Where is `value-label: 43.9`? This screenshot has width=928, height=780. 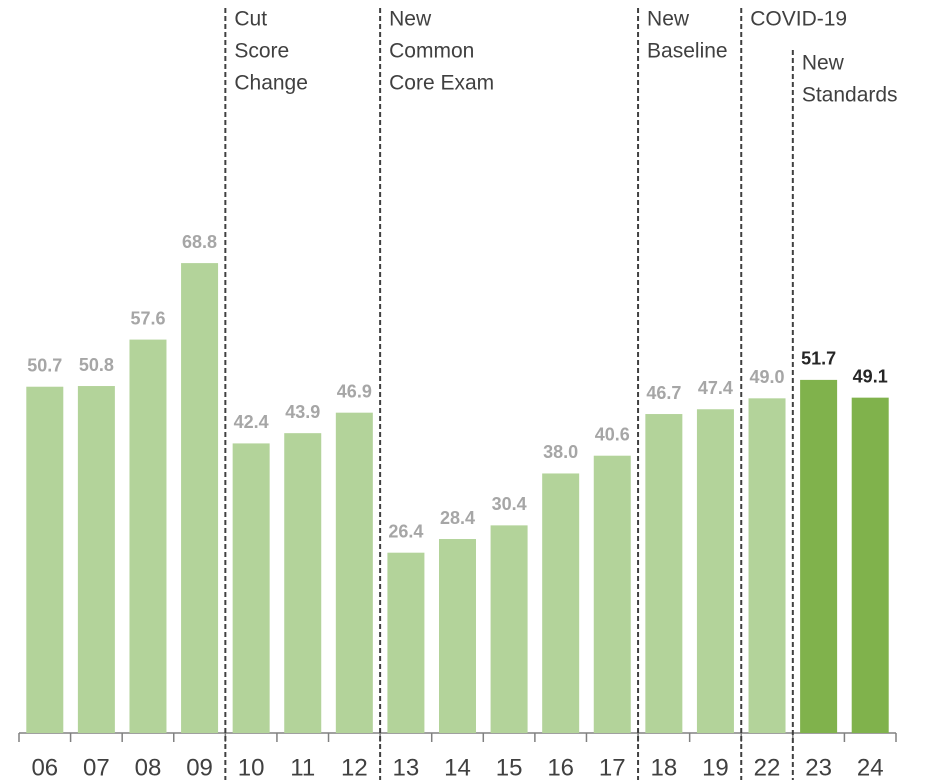 value-label: 43.9 is located at coordinates (302, 412).